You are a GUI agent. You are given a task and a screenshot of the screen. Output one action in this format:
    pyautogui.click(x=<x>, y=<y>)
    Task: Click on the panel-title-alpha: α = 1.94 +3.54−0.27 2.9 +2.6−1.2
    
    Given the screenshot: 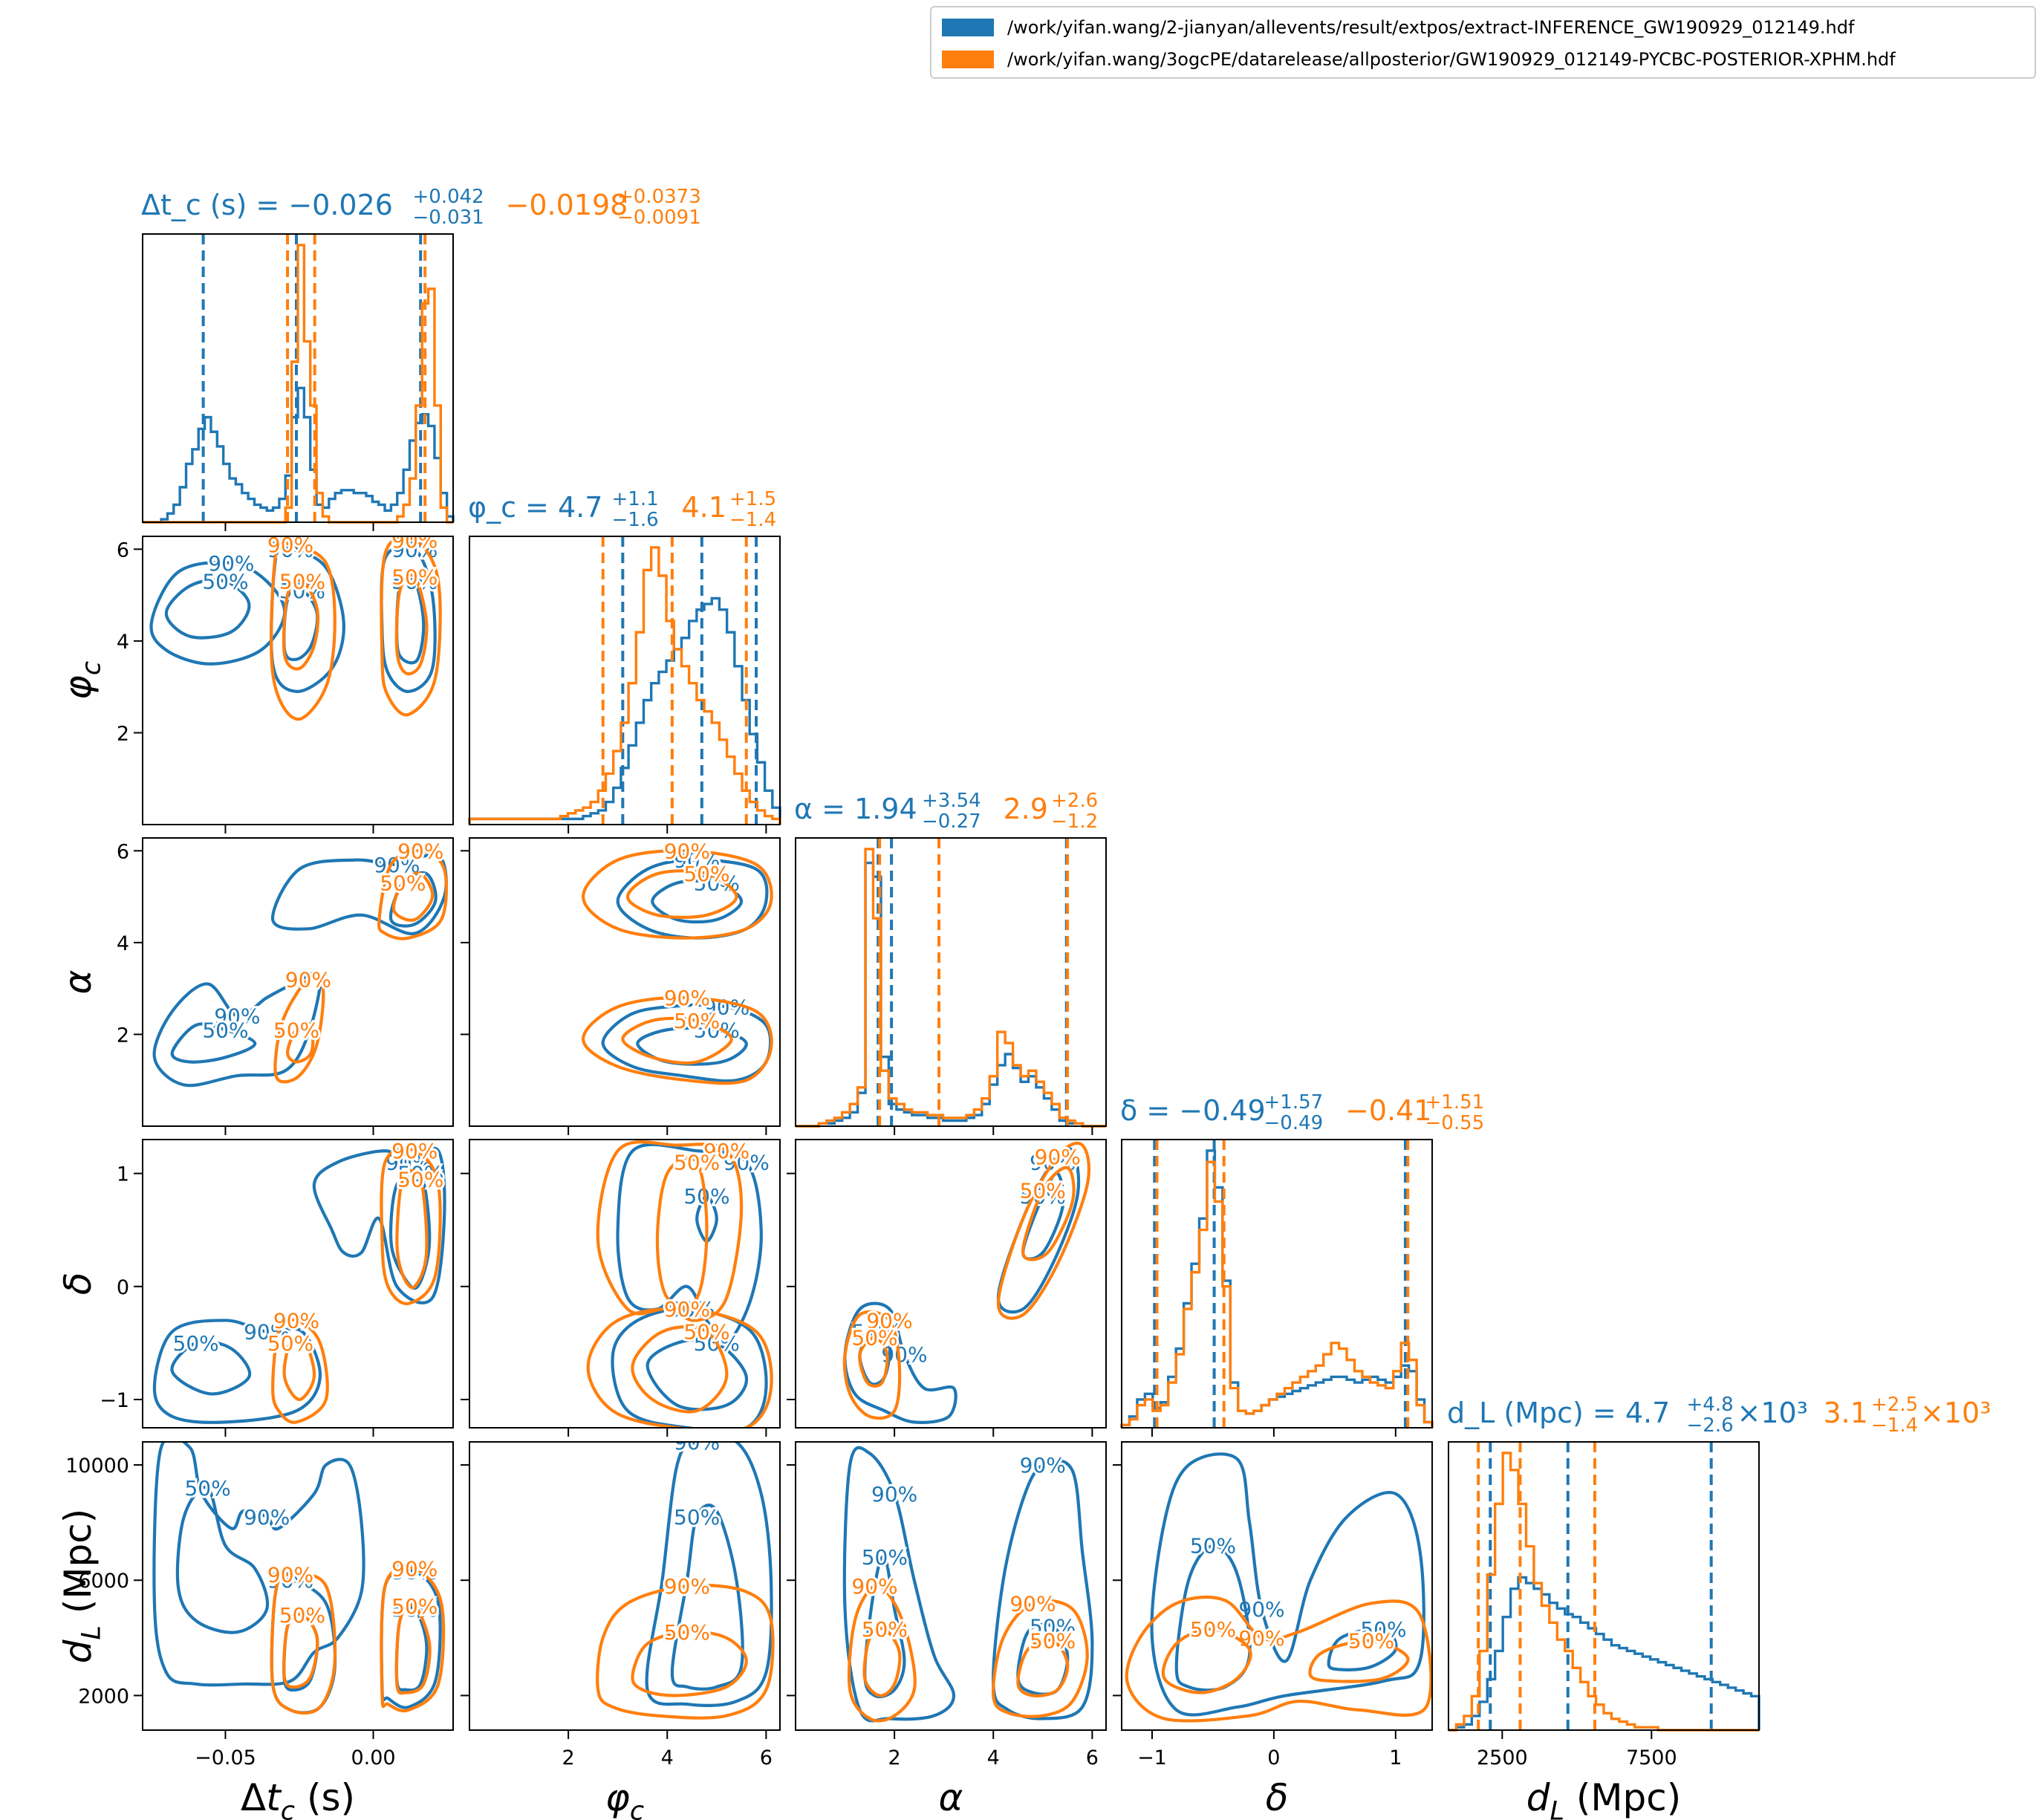 What is the action you would take?
    pyautogui.click(x=946, y=811)
    